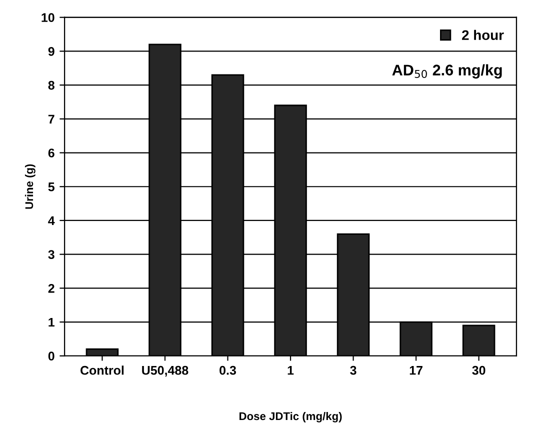  What do you see at coordinates (51, 85) in the screenshot?
I see `y-tick-label: 8` at bounding box center [51, 85].